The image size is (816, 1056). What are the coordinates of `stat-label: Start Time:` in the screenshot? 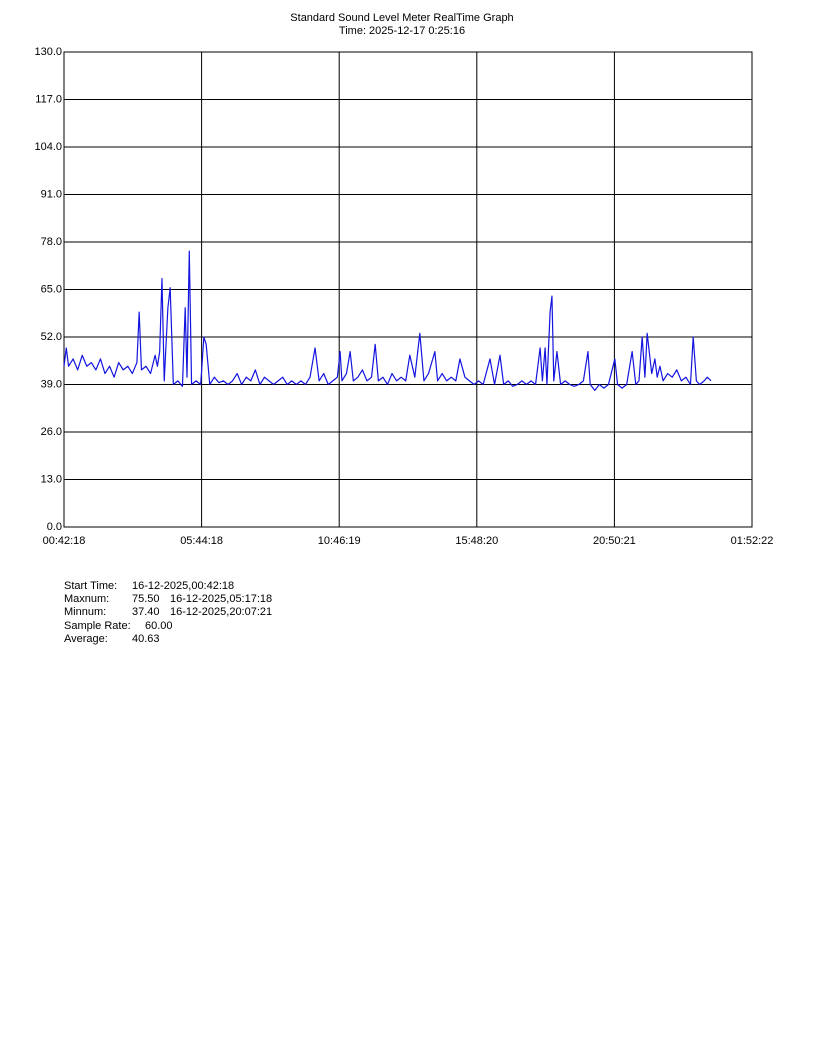 It's located at (90, 586).